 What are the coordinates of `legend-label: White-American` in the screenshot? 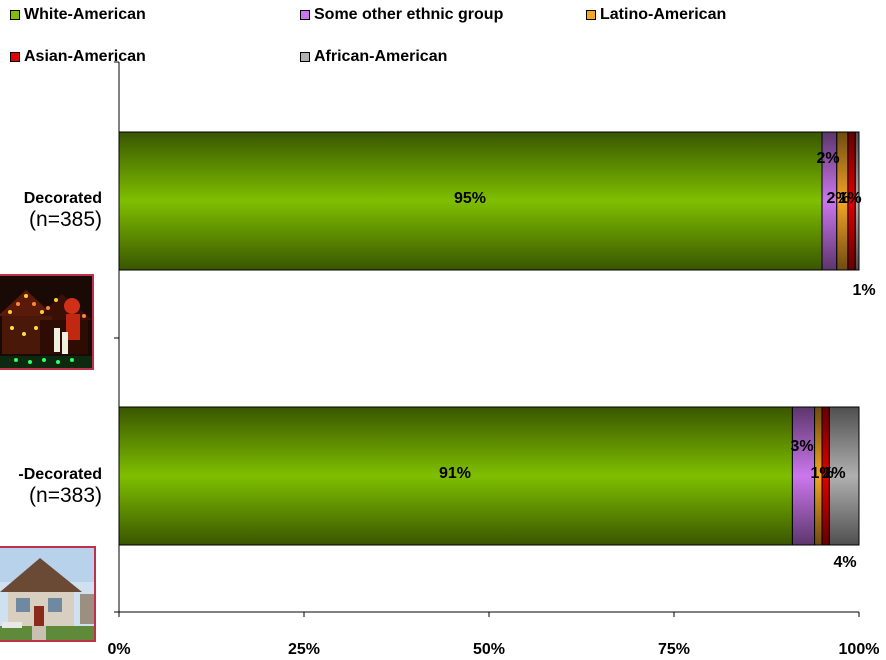 It's located at (85, 14).